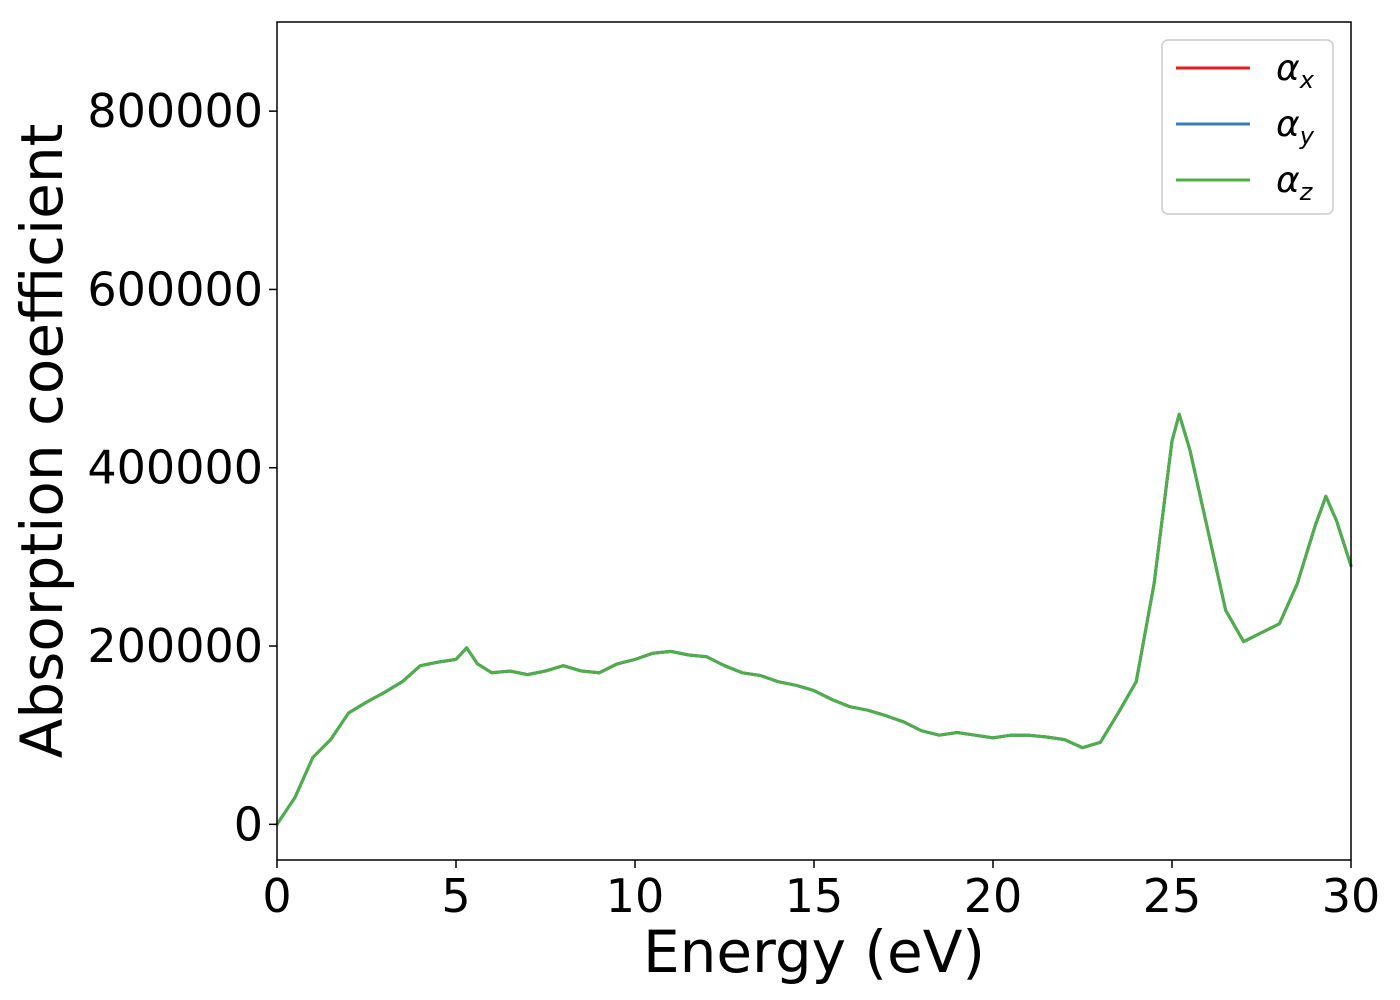  What do you see at coordinates (1172, 896) in the screenshot?
I see `x-tick-label: 25` at bounding box center [1172, 896].